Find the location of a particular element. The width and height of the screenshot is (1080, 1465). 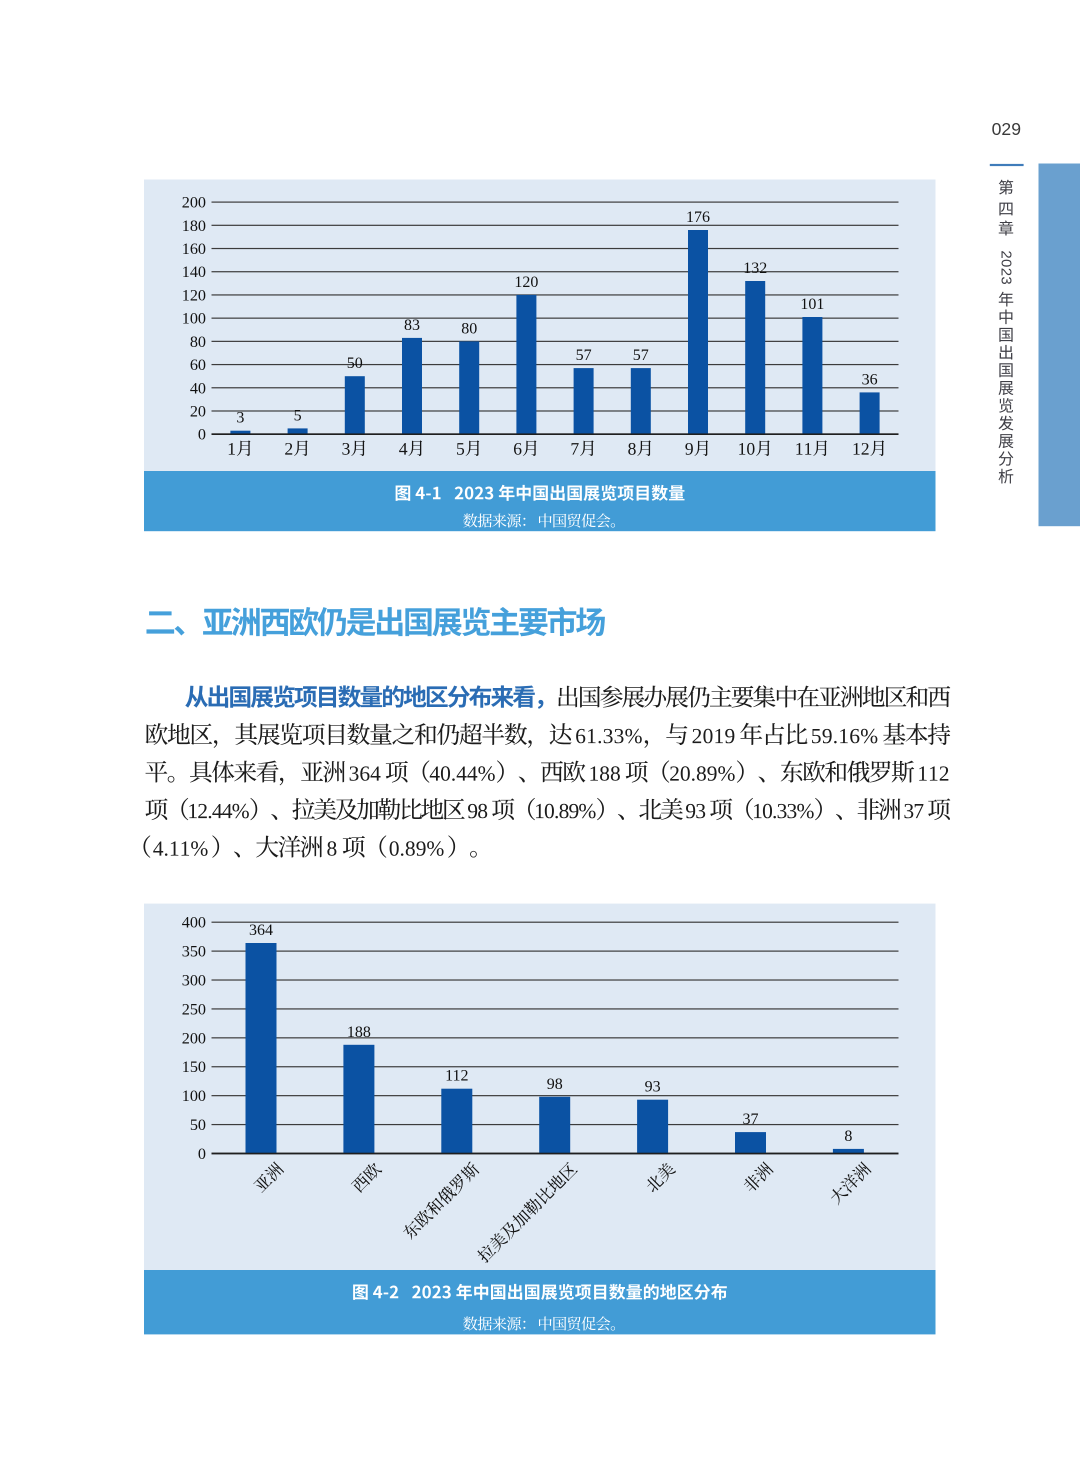

svg-text: 101 is located at coordinates (812, 304).